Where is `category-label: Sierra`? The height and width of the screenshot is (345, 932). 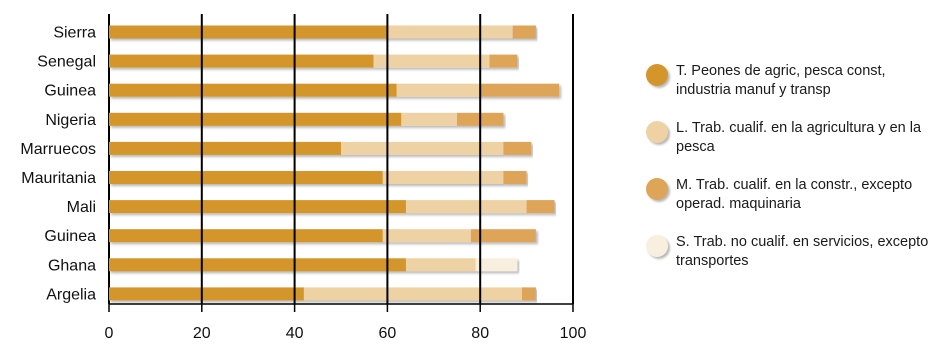
category-label: Sierra is located at coordinates (74, 33).